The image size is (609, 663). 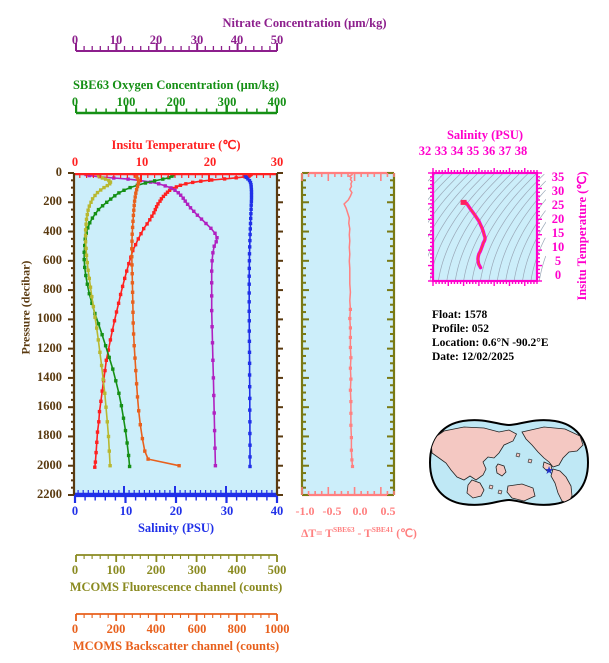 I want to click on delta-t-background, so click(x=348, y=334).